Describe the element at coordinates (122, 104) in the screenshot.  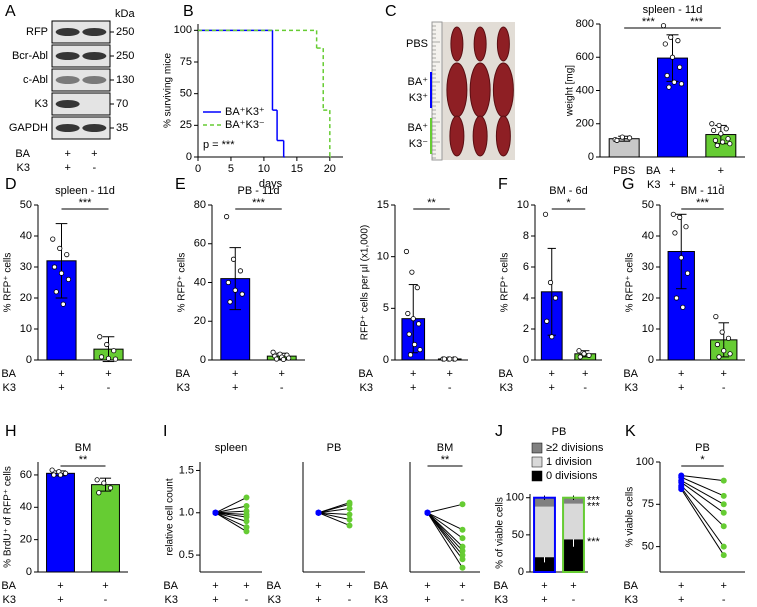
I see `marker-label: 70` at that location.